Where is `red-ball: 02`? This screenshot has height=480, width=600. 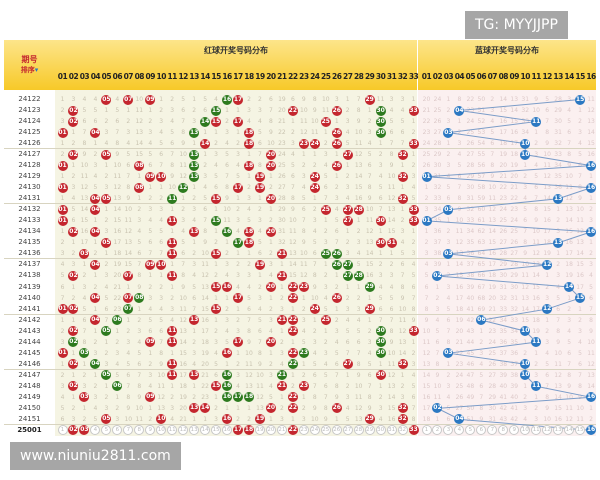 red-ball: 02 is located at coordinates (73, 121).